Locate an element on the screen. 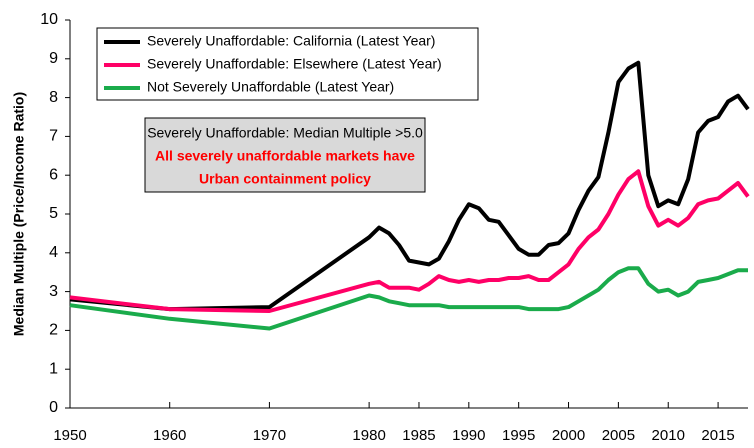  y-tick-label: 1 is located at coordinates (53, 368).